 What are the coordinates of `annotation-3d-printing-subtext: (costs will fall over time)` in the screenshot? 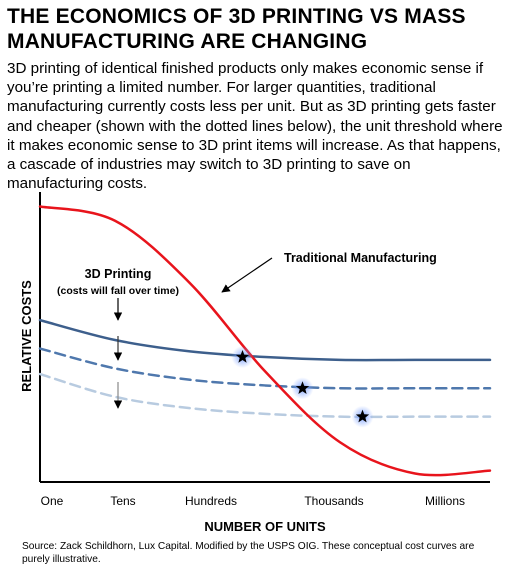 It's located at (118, 291).